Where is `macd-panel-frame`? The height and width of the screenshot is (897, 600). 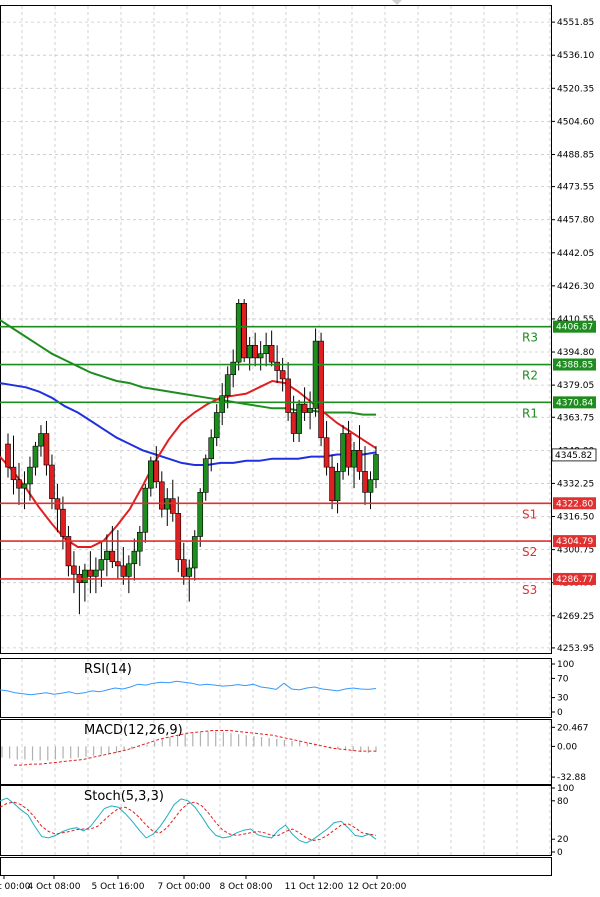 macd-panel-frame is located at coordinates (276, 752).